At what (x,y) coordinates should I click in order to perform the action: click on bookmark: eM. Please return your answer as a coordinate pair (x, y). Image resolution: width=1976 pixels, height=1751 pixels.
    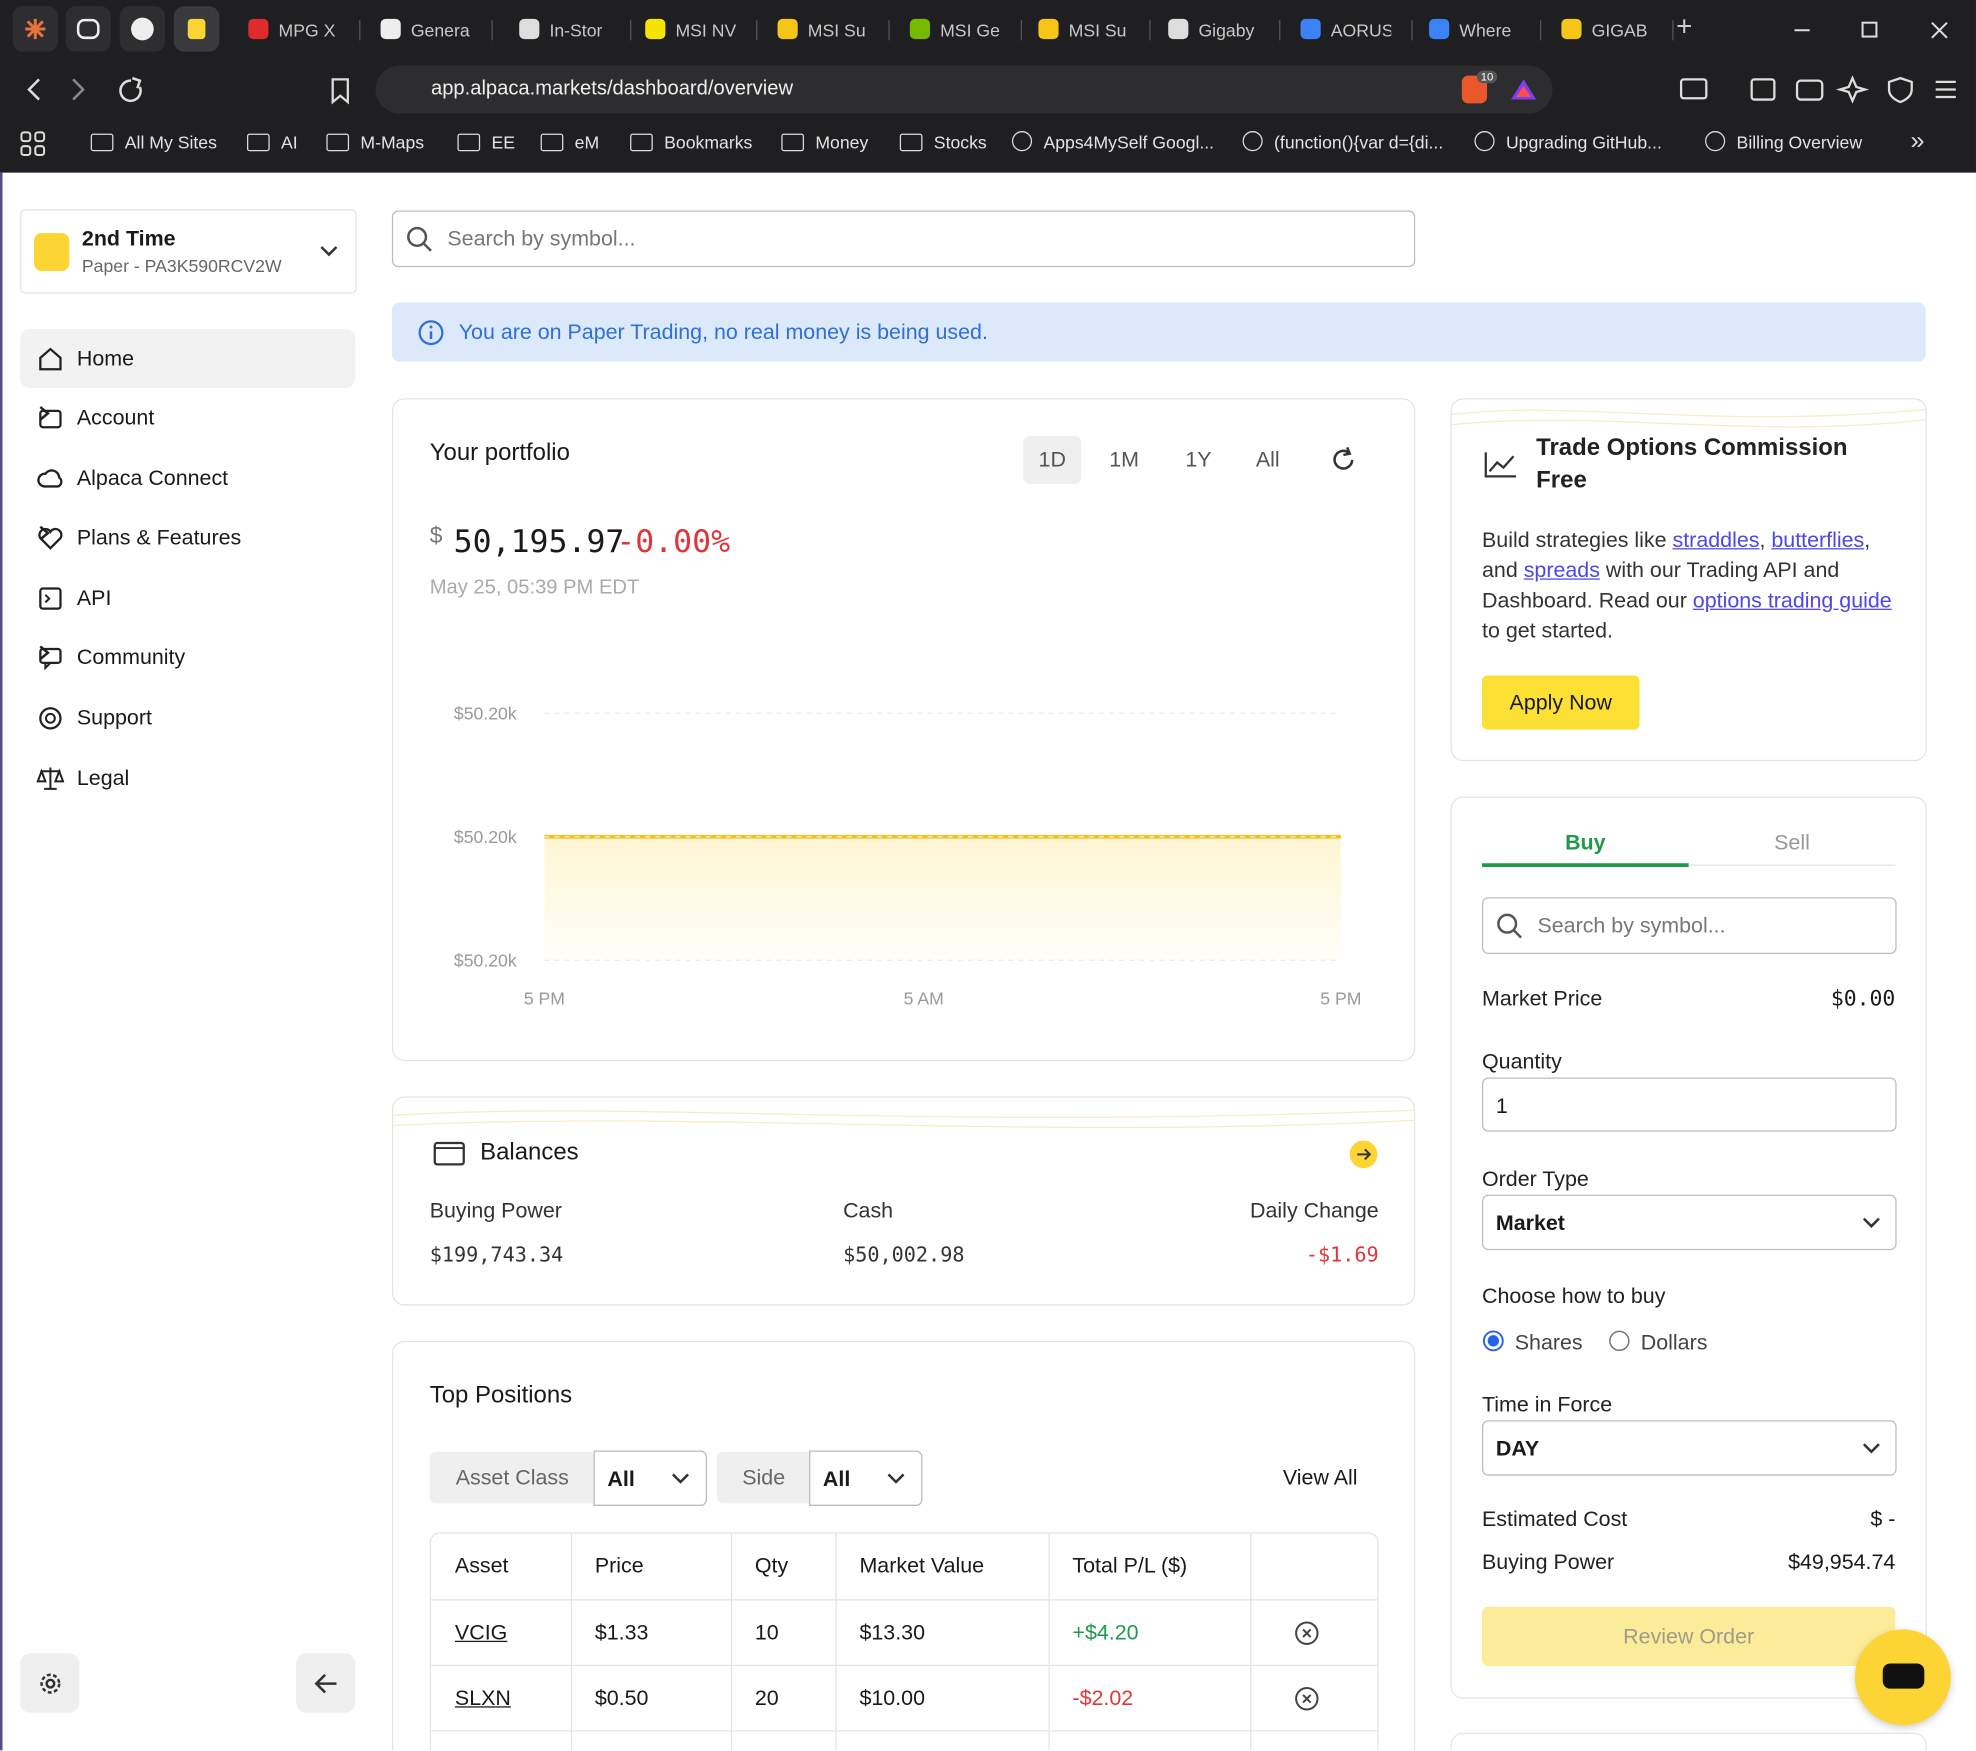
    Looking at the image, I should click on (569, 142).